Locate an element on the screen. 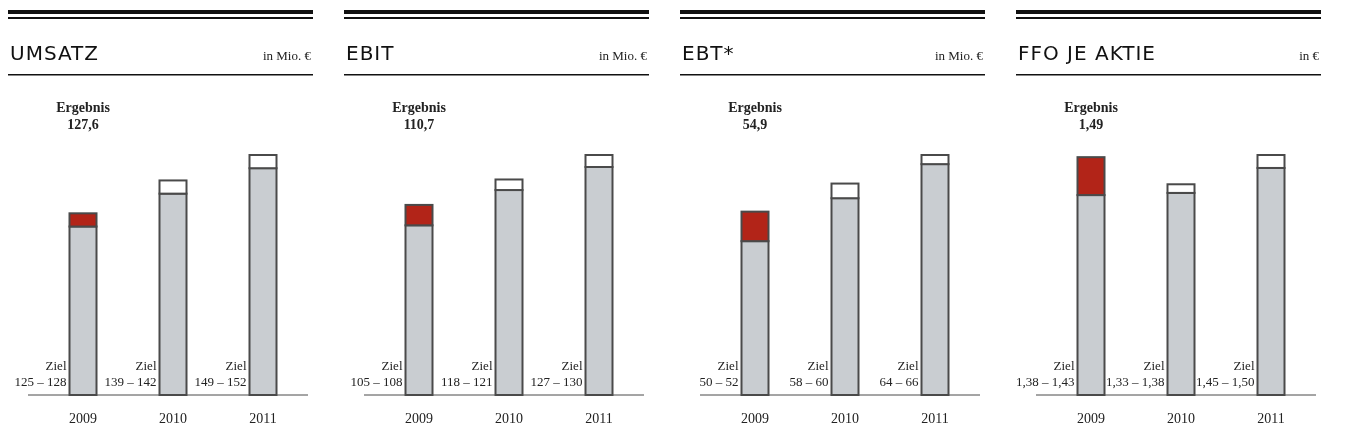  annotation: Ziel 139 – 142 is located at coordinates (130, 373).